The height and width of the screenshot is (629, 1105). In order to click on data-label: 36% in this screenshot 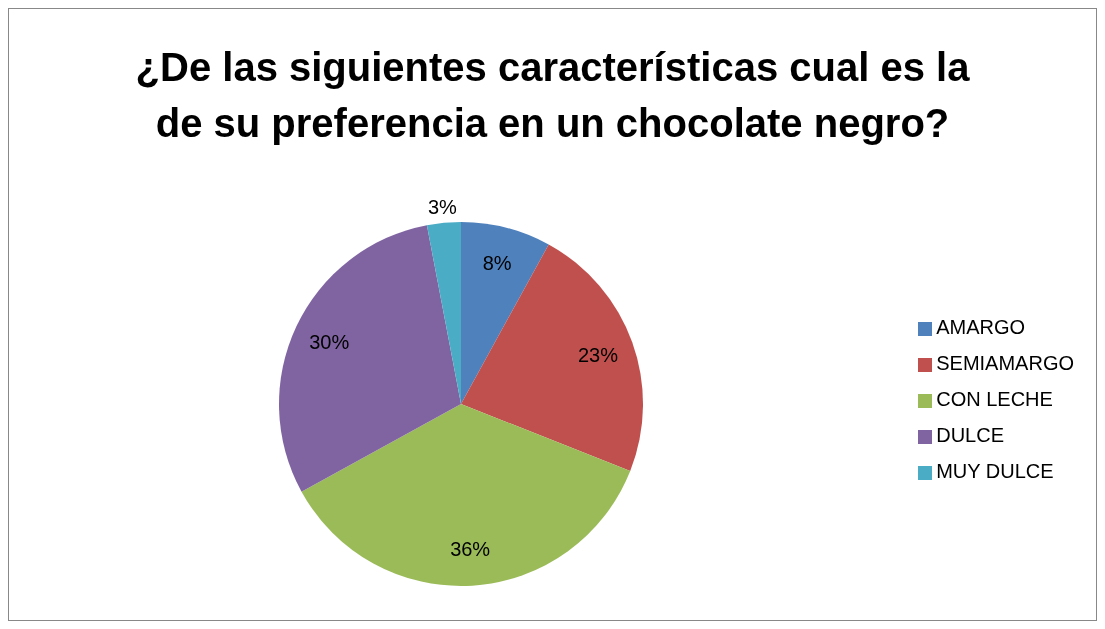, I will do `click(470, 549)`.